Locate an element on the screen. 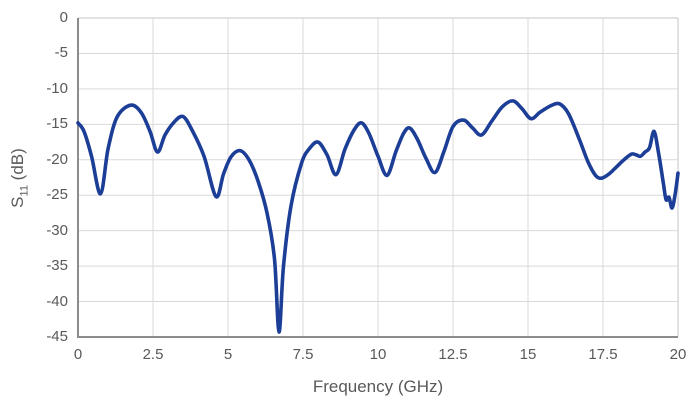 The width and height of the screenshot is (691, 411). x-tick-label: 15 is located at coordinates (528, 354).